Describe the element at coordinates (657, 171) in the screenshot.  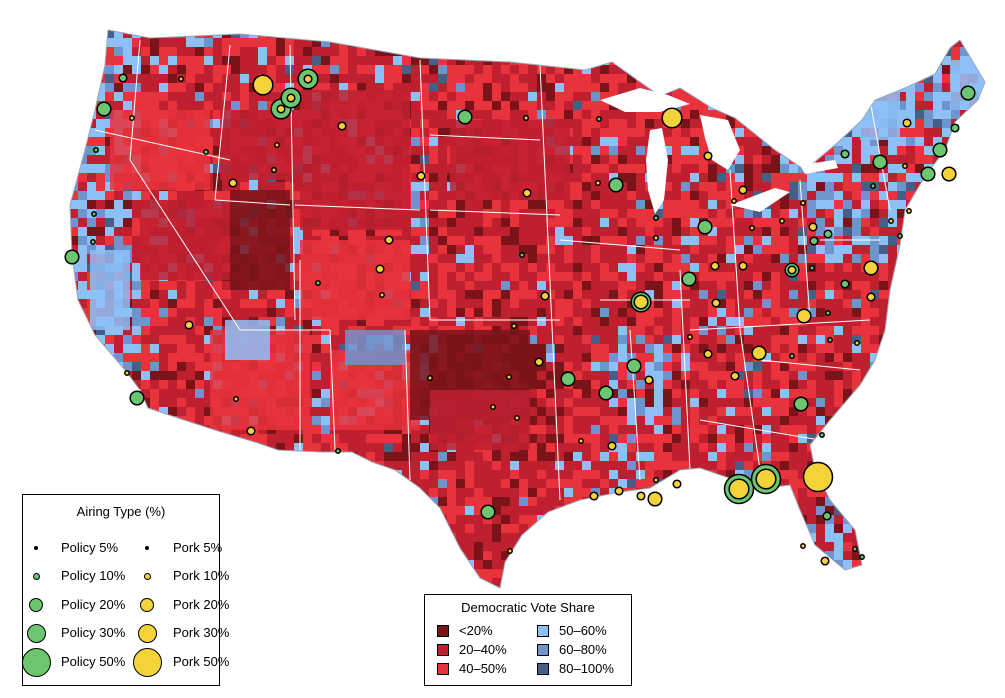
I see `lake-michigan` at that location.